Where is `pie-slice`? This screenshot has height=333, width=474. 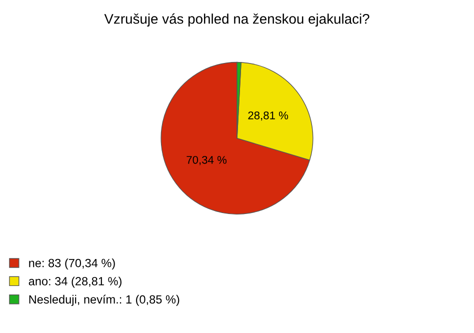 pie-slice is located at coordinates (235, 138).